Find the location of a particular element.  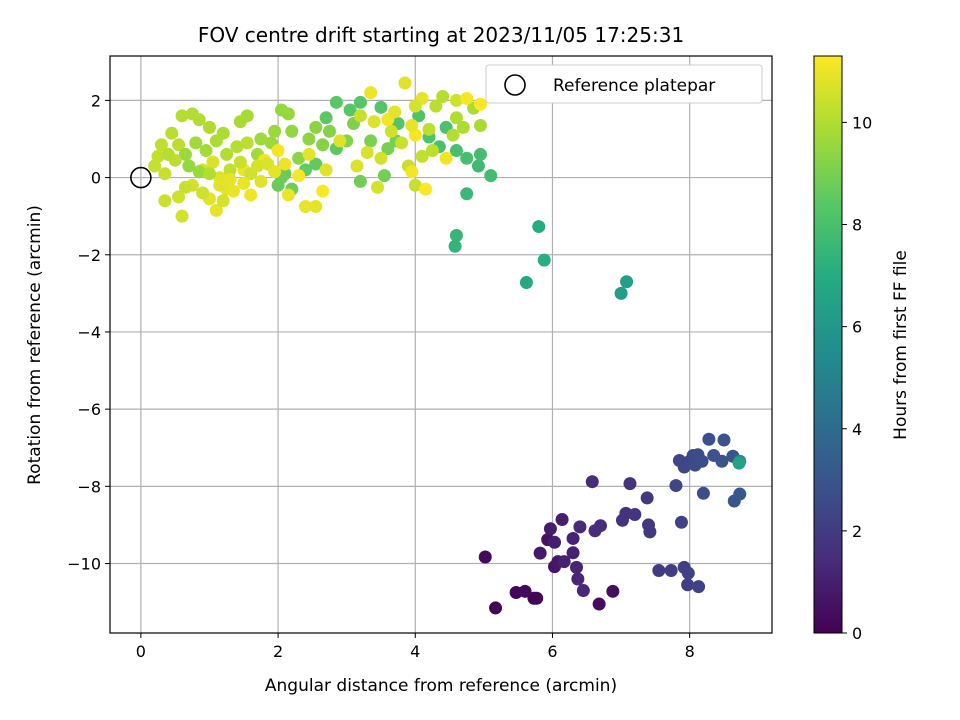

x-axis-label: Angular distance from reference (arcmin) is located at coordinates (441, 686).